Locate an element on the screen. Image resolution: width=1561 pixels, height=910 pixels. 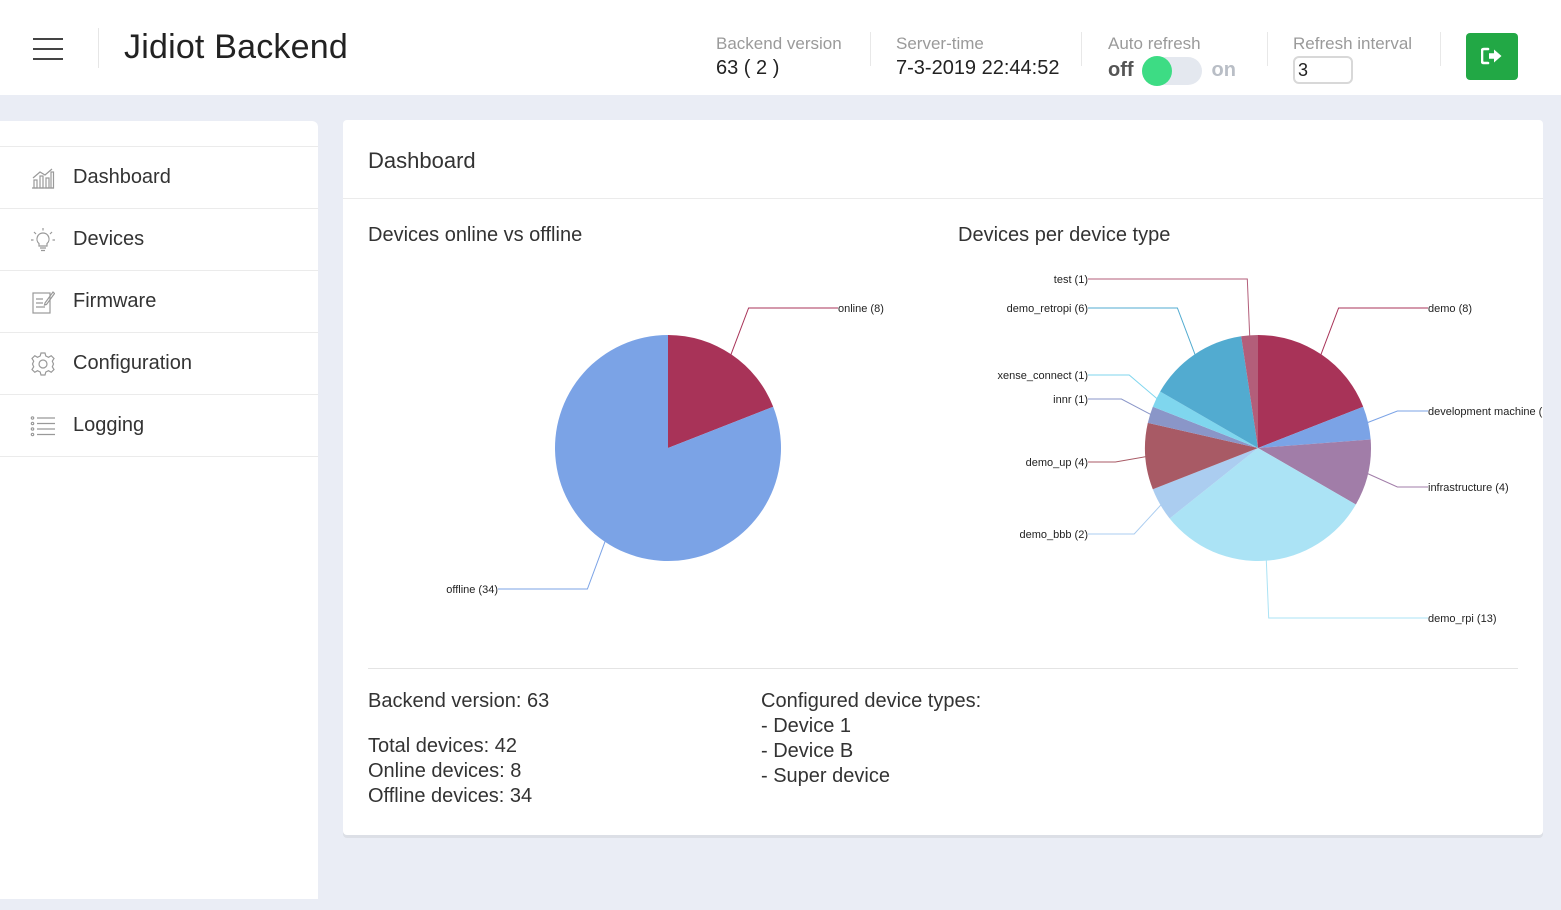
pie-slice-demo-retropi is located at coordinates (1209, 392).